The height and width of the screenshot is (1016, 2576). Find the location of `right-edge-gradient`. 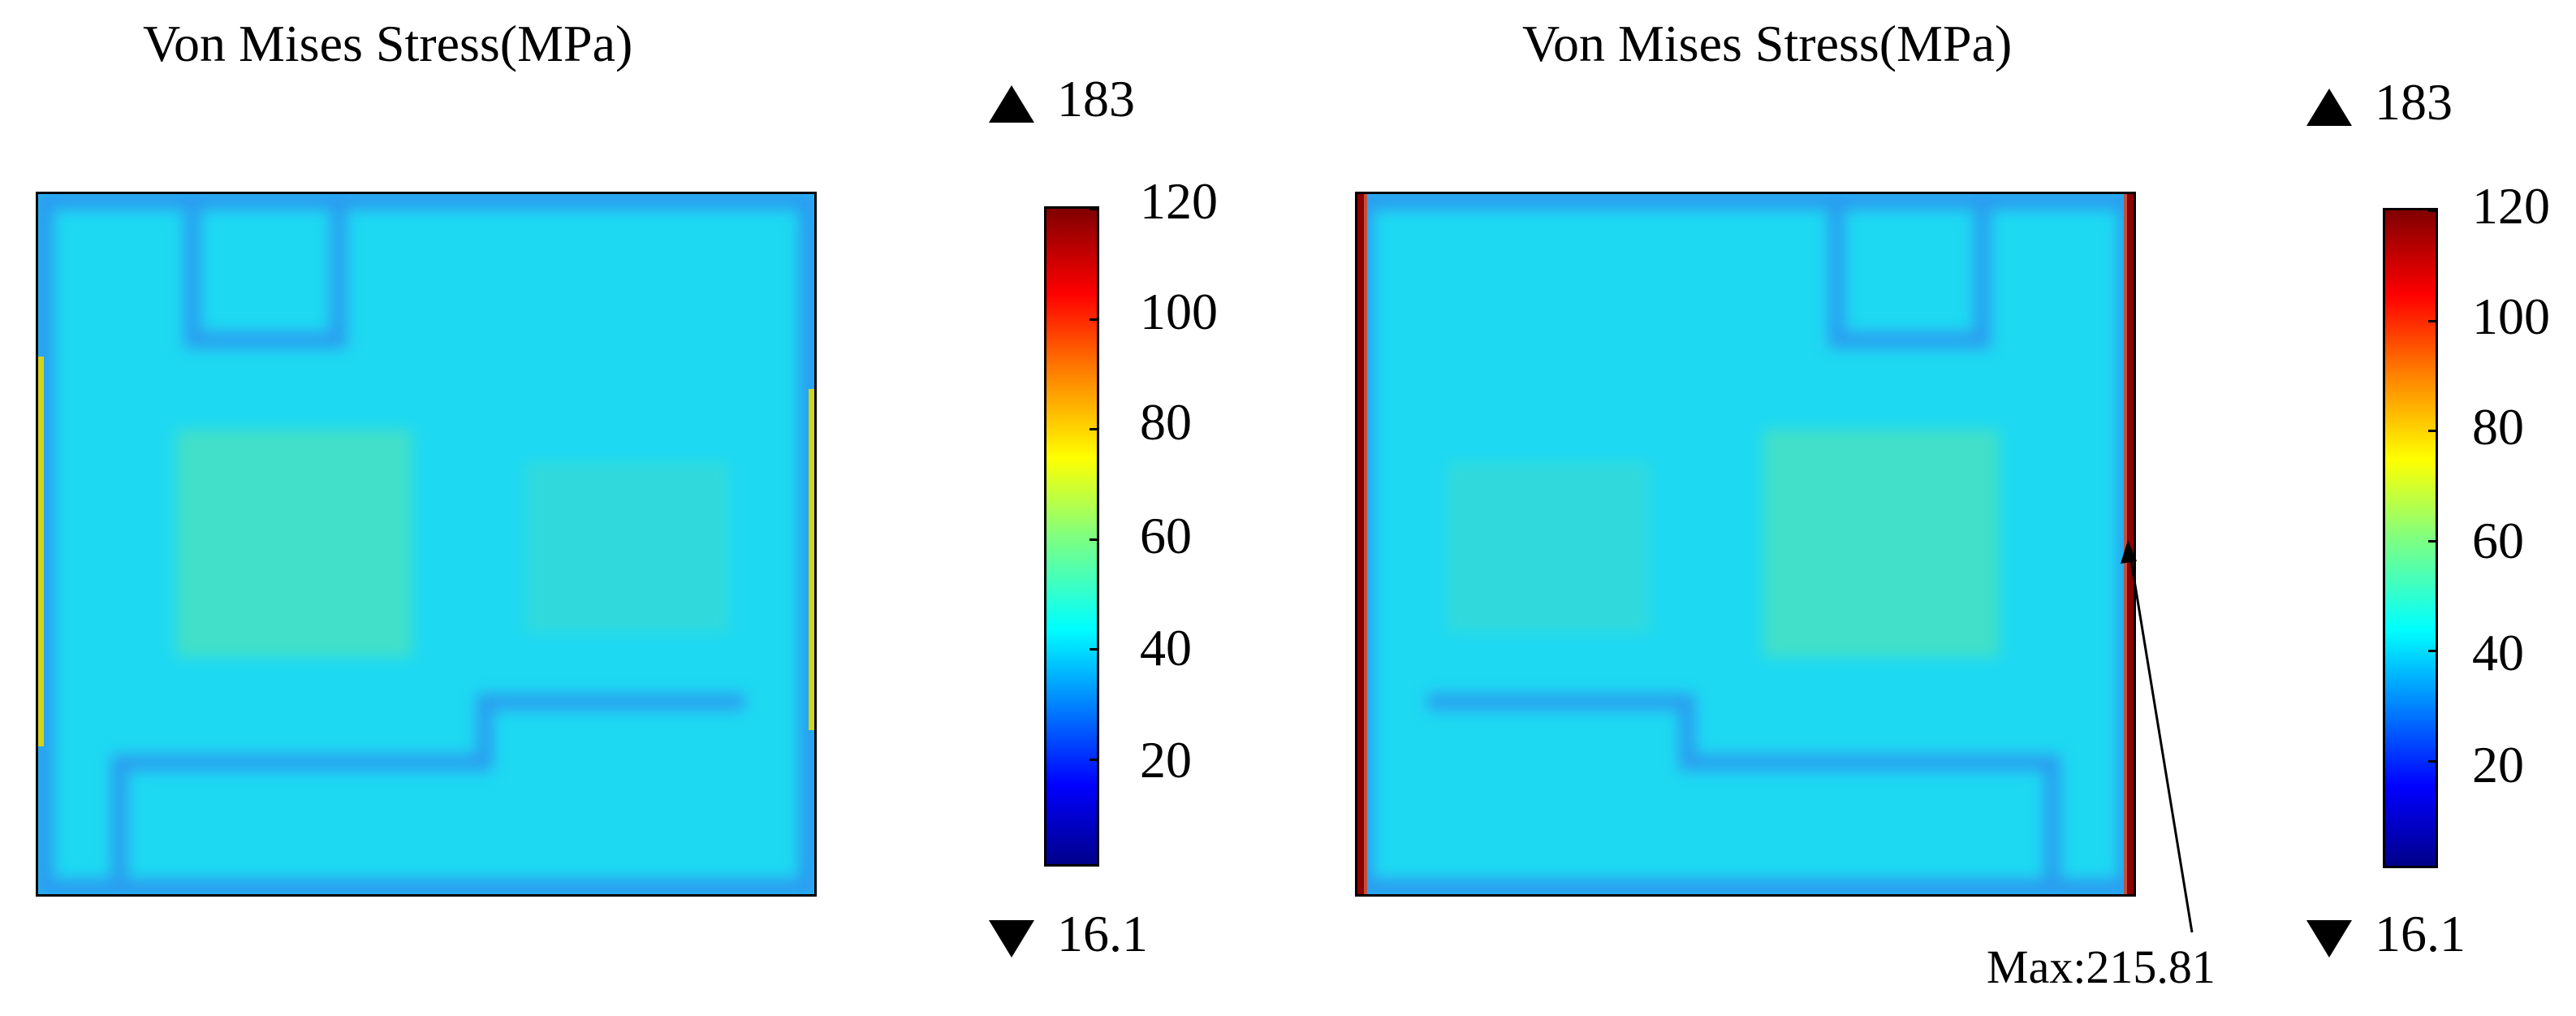

right-edge-gradient is located at coordinates (2125, 544).